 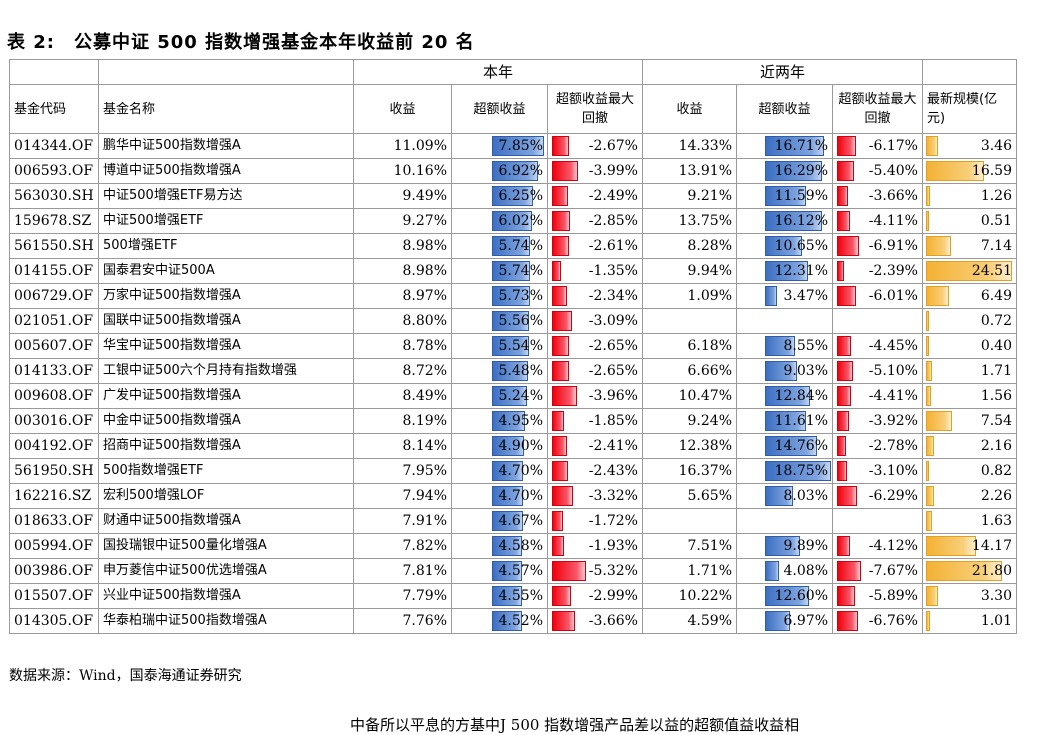 What do you see at coordinates (877, 471) in the screenshot?
I see `cell-mdd2: -3.10%` at bounding box center [877, 471].